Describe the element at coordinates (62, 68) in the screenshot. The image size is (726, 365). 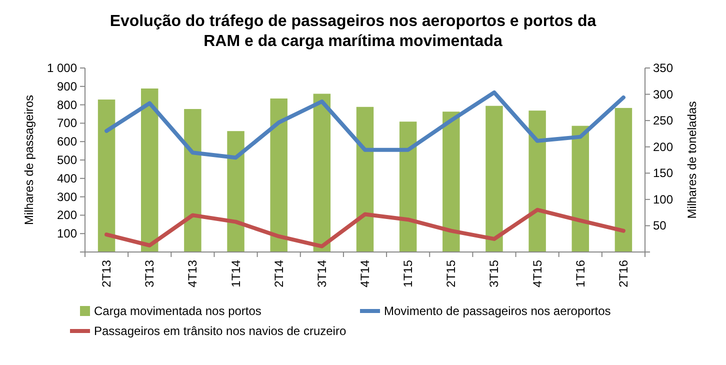
I see `y-tick-label: 1 000` at that location.